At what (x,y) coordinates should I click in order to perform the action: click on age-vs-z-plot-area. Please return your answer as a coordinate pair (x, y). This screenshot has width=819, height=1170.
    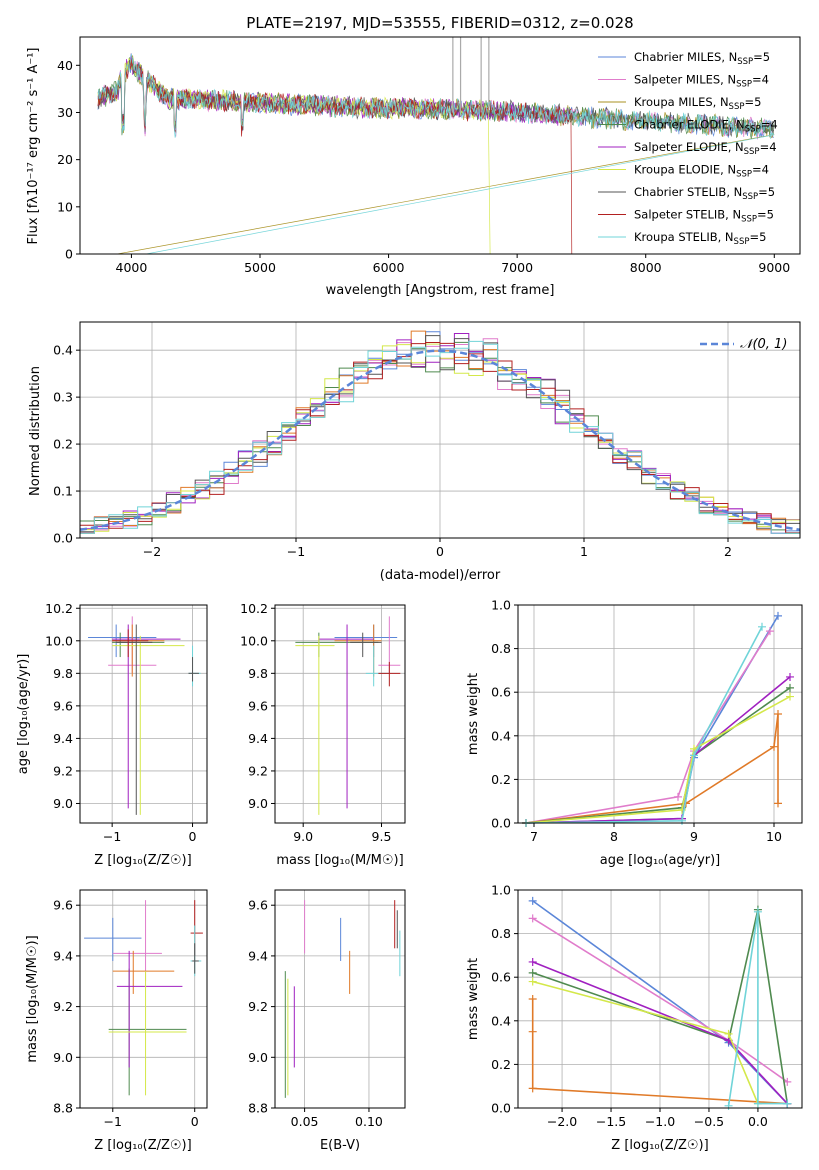
    Looking at the image, I should click on (143, 714).